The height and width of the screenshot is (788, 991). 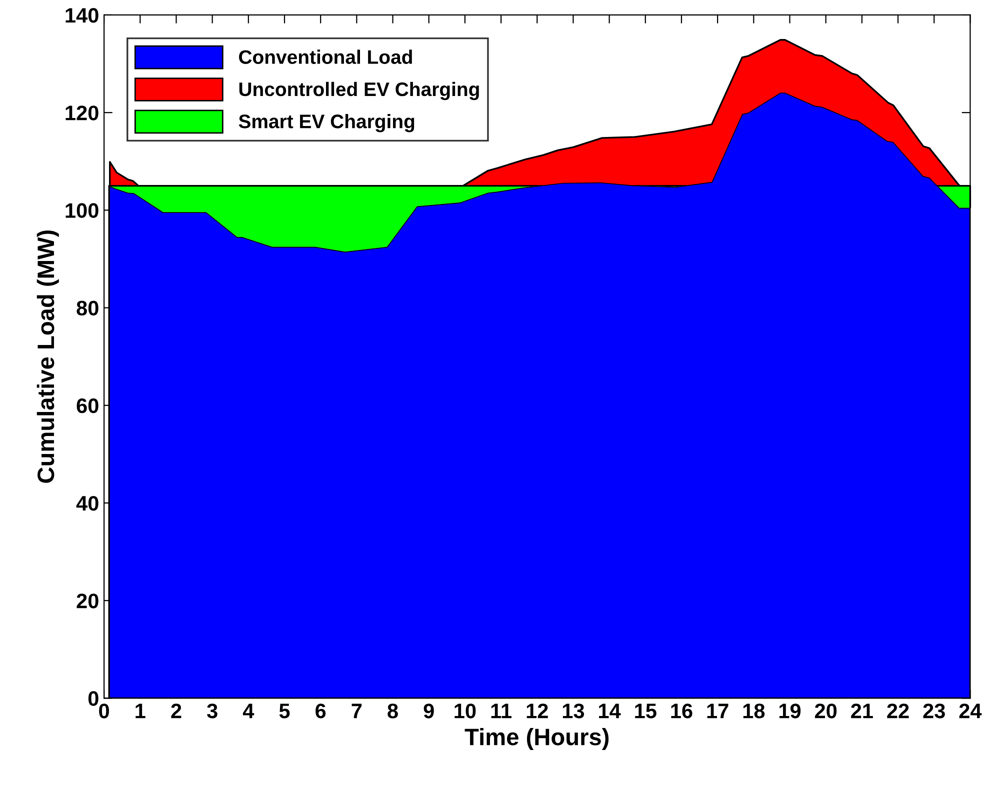 I want to click on legend-label: Smart EV Charging, so click(x=326, y=123).